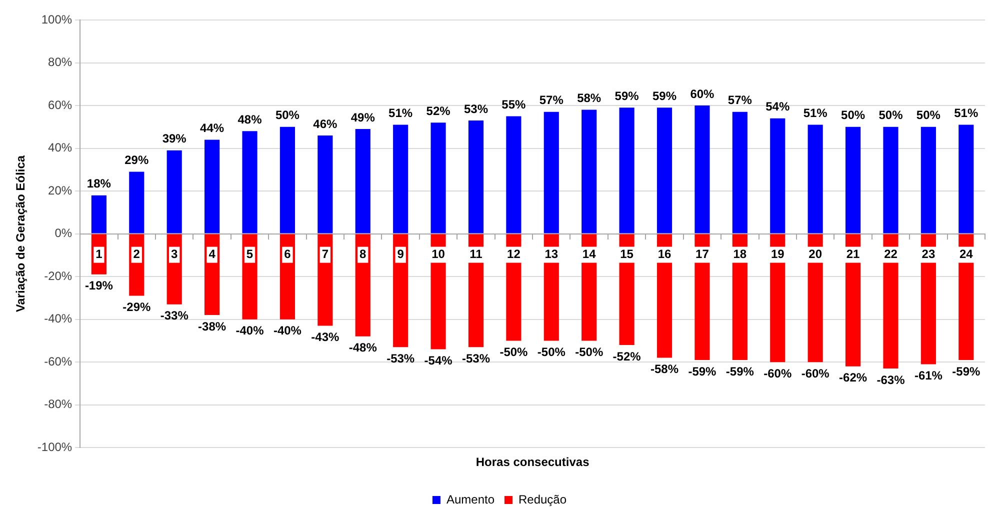  What do you see at coordinates (212, 326) in the screenshot?
I see `data-label: -38%` at bounding box center [212, 326].